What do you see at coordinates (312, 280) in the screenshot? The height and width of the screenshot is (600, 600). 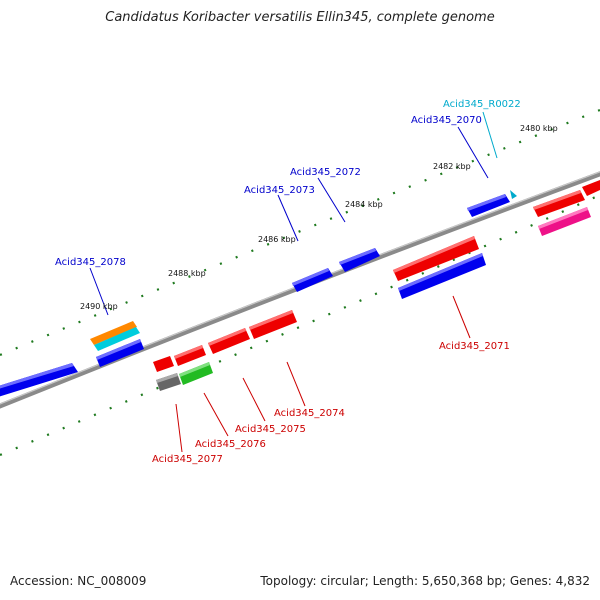 I see `gene-Acid345_2073` at bounding box center [312, 280].